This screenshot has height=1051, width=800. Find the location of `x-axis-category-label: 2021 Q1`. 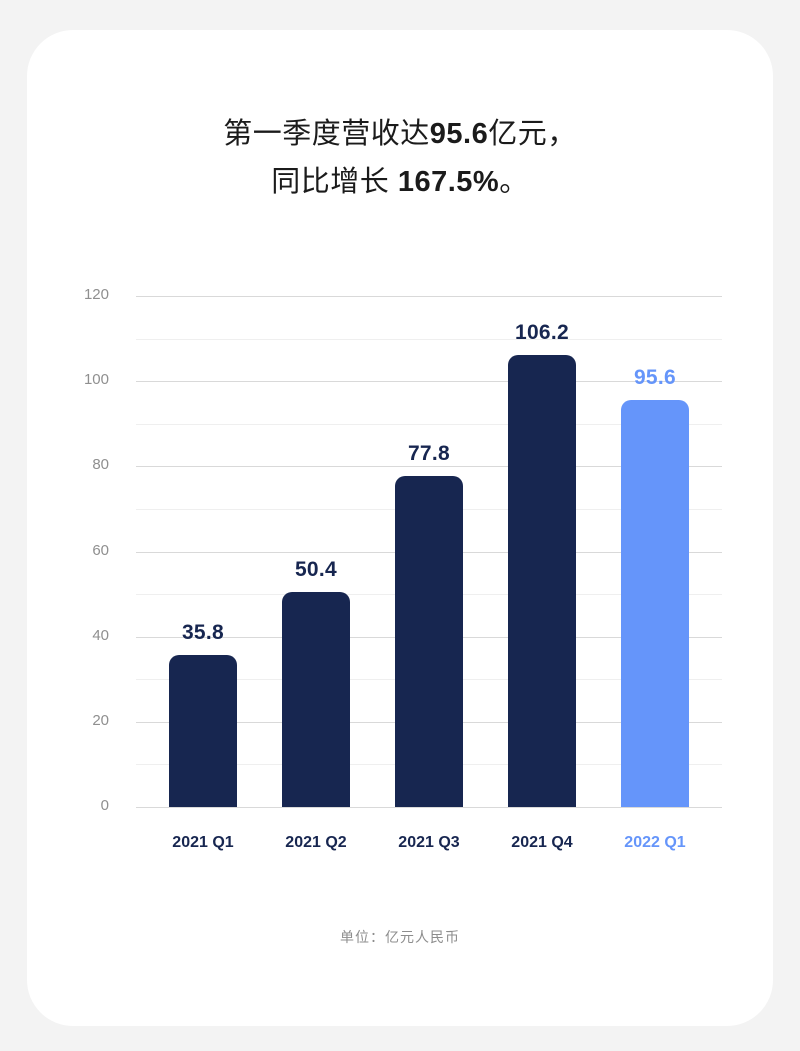

x-axis-category-label: 2021 Q1 is located at coordinates (203, 842).